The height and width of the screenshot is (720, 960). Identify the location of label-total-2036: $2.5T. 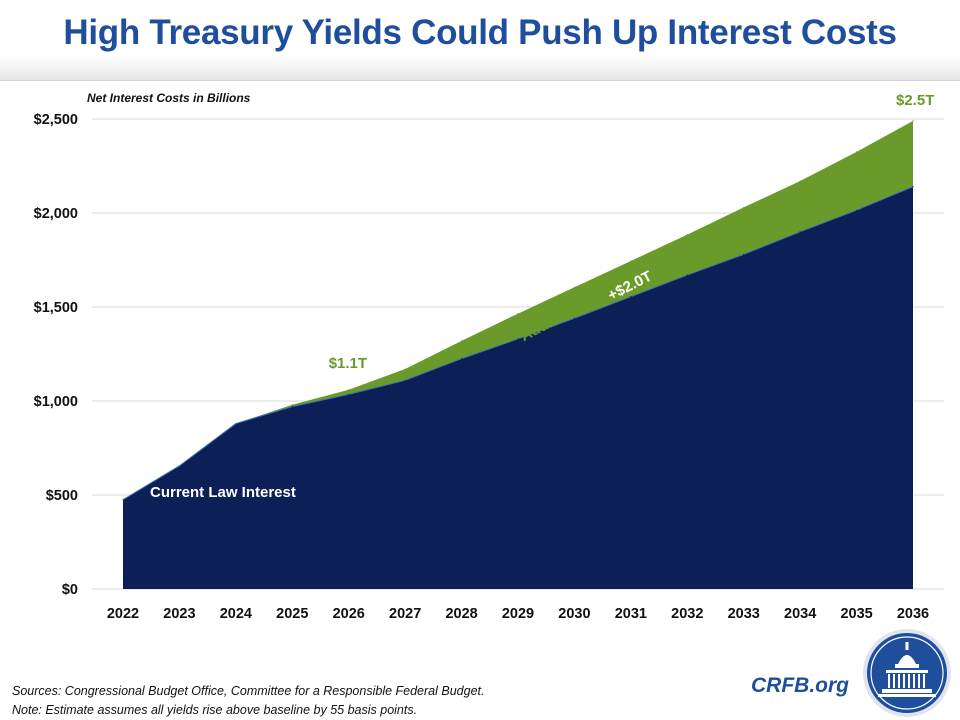
(915, 100).